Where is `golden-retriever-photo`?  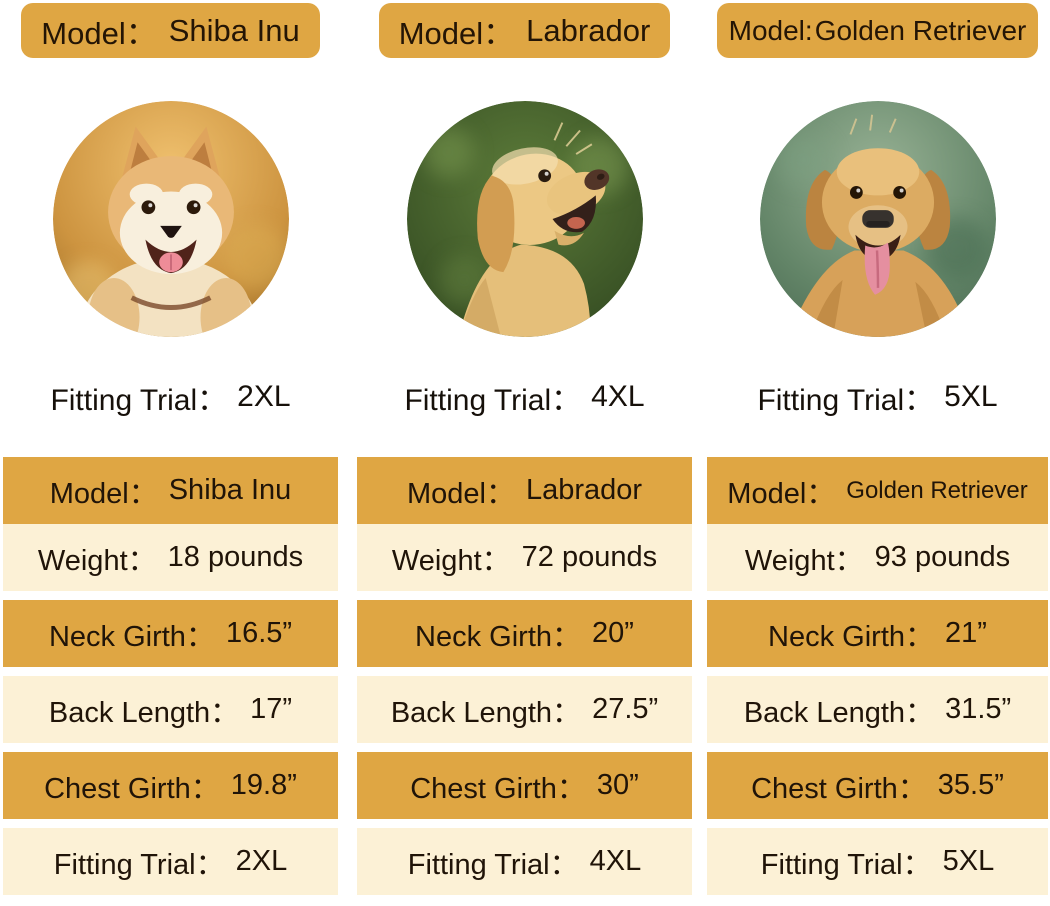
golden-retriever-photo is located at coordinates (877, 219).